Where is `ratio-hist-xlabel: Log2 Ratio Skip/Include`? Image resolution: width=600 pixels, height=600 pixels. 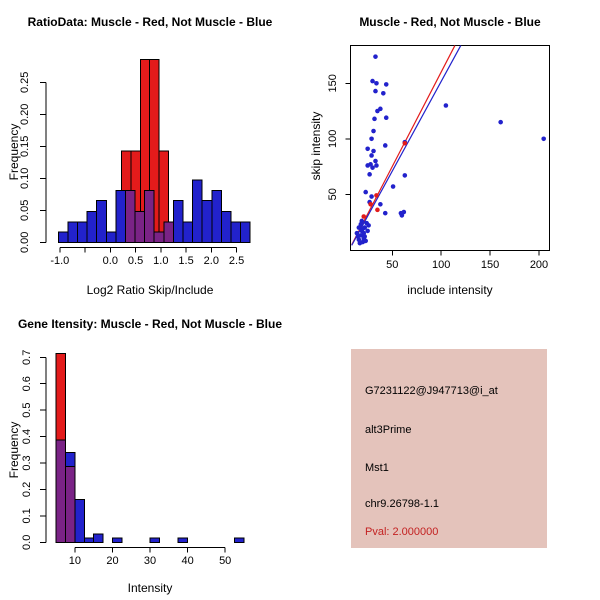 ratio-hist-xlabel: Log2 Ratio Skip/Include is located at coordinates (150, 290).